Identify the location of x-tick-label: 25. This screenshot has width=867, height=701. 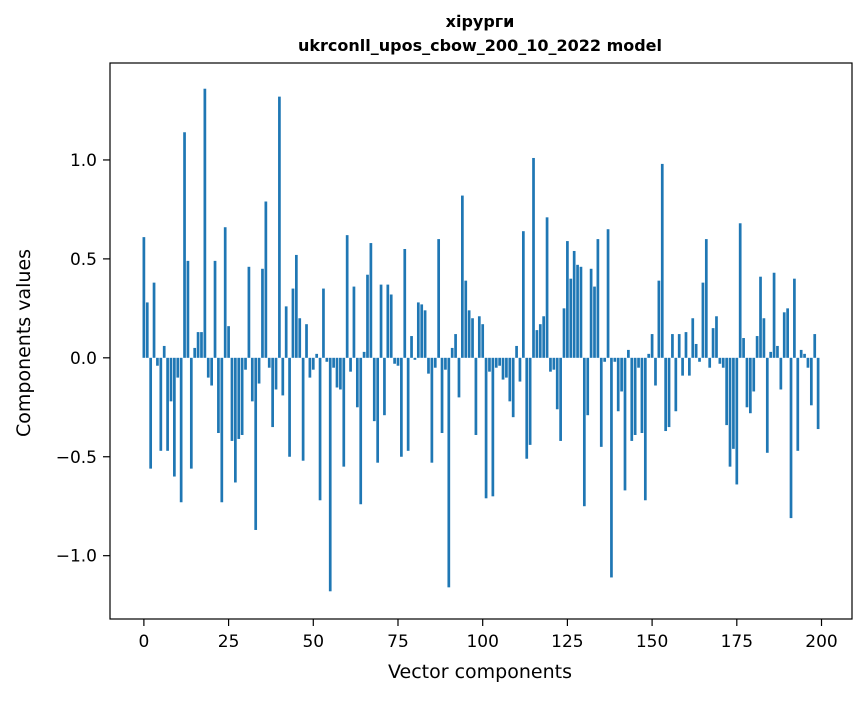
(229, 642).